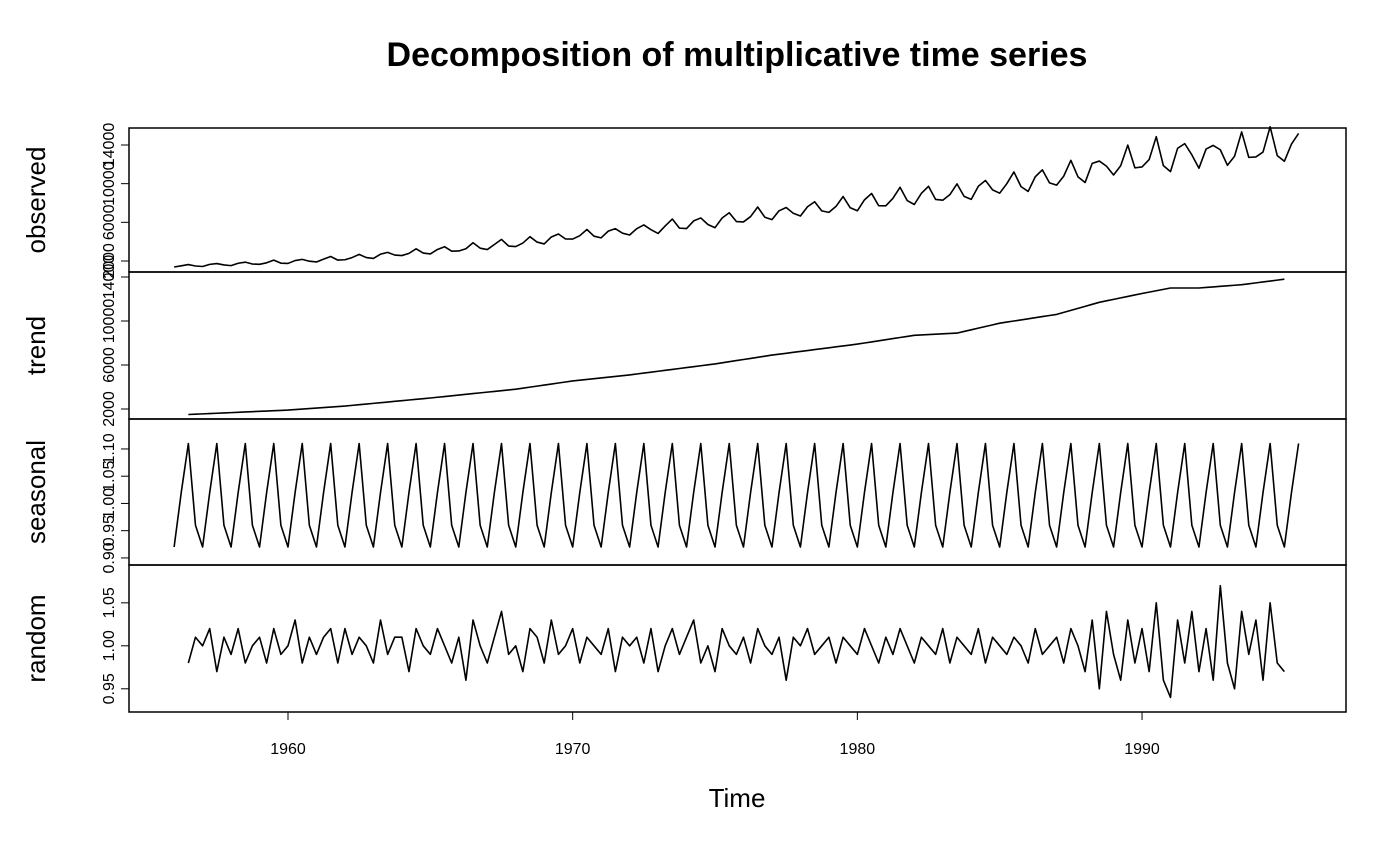 The height and width of the screenshot is (865, 1400). What do you see at coordinates (737, 798) in the screenshot?
I see `x-axis-label: Time` at bounding box center [737, 798].